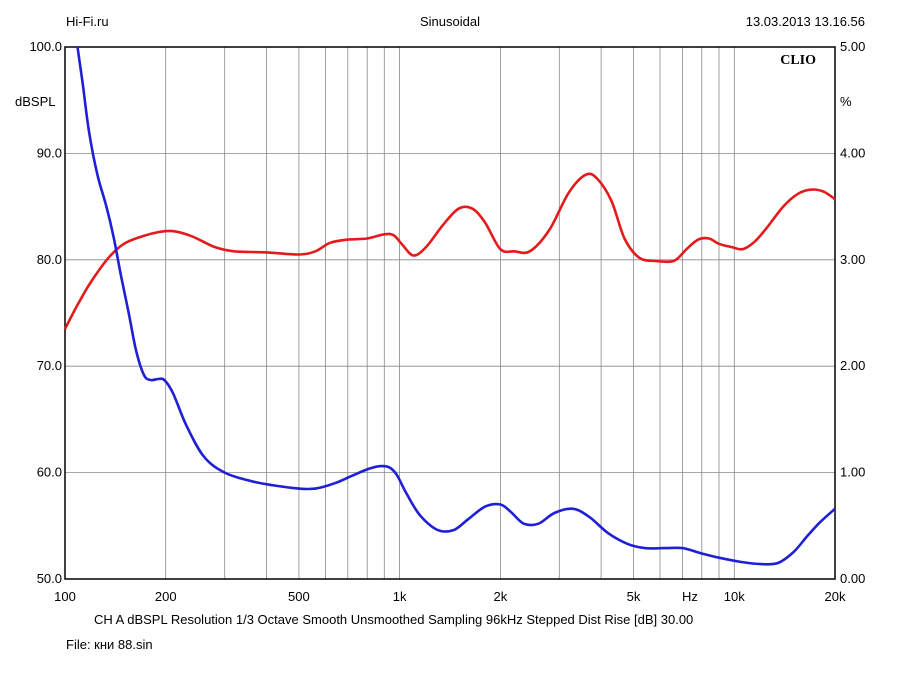 The image size is (900, 675). What do you see at coordinates (109, 644) in the screenshot?
I see `file-name: File: кни 88.sin` at bounding box center [109, 644].